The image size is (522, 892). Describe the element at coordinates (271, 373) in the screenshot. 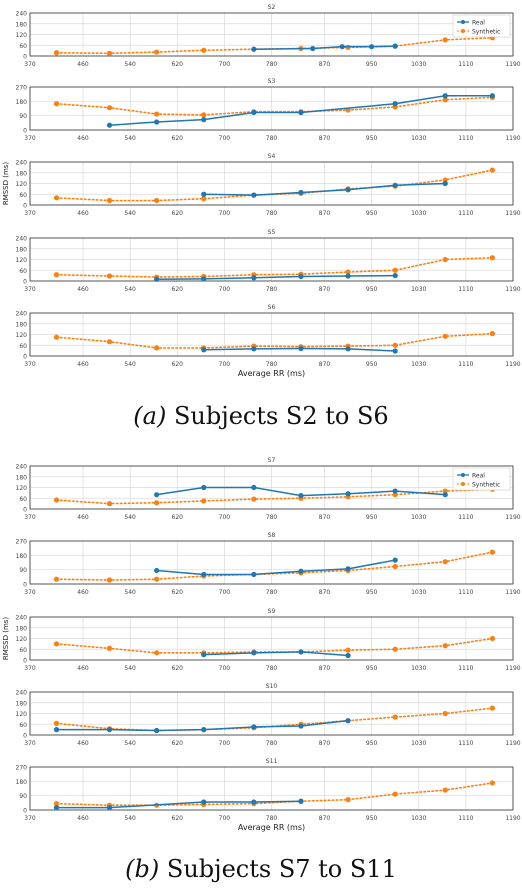

I see `x-axis-label: Average RR (ms)` at that location.